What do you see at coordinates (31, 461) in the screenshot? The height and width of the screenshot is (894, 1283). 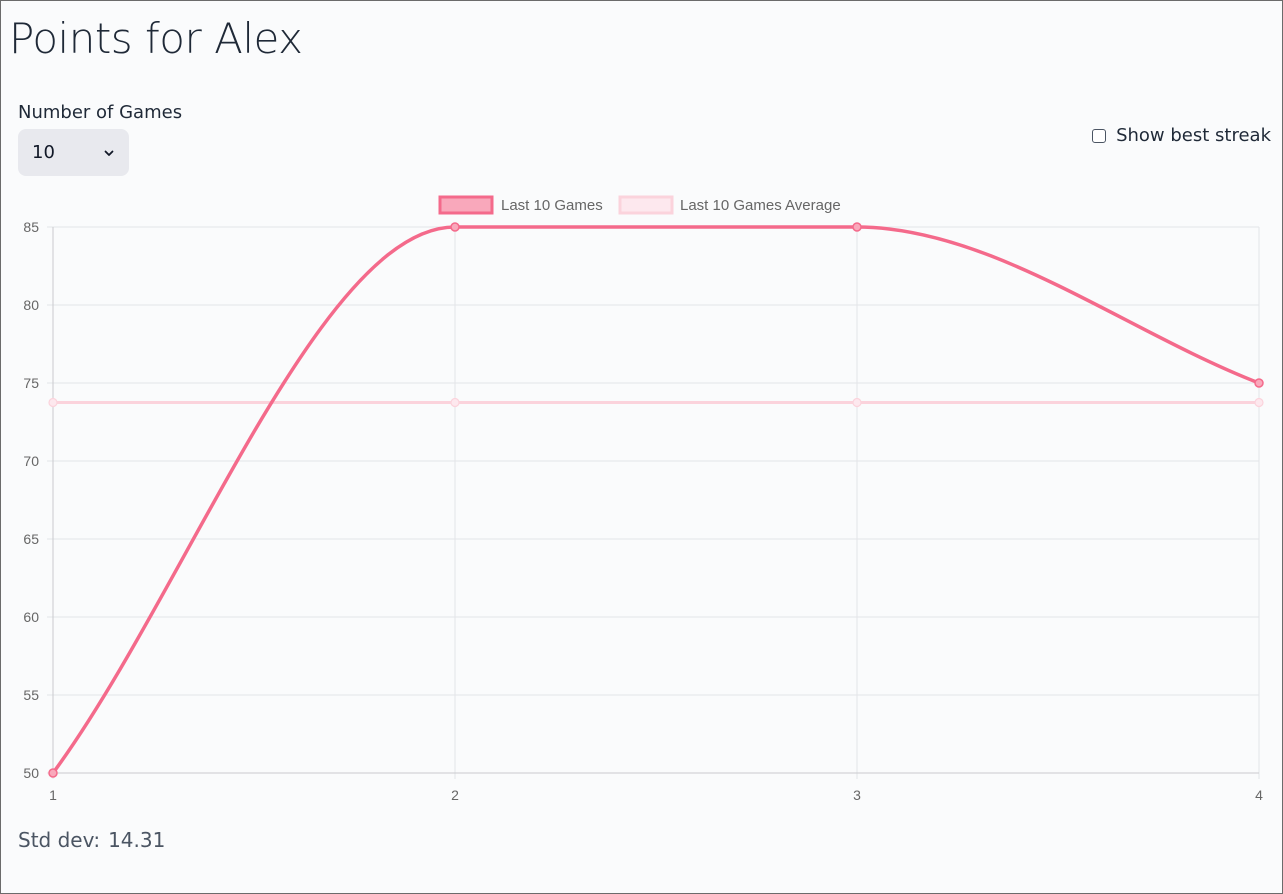 I see `y-tick-label: 70` at bounding box center [31, 461].